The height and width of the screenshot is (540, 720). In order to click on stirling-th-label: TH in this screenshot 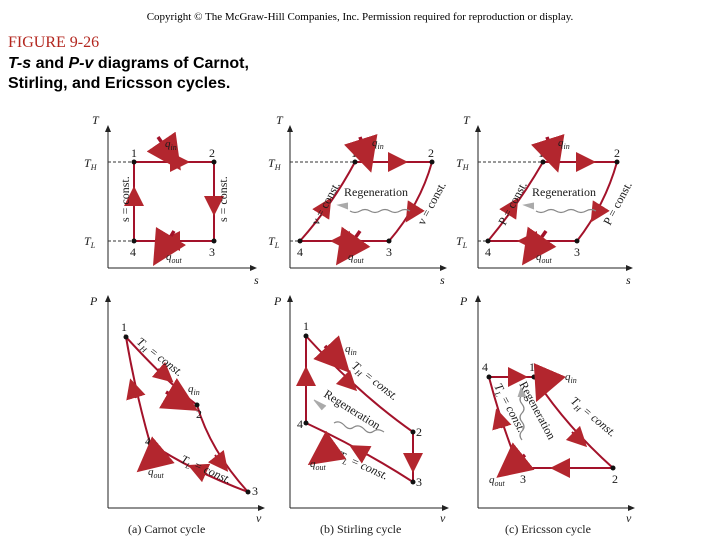, I will do `click(275, 164)`.